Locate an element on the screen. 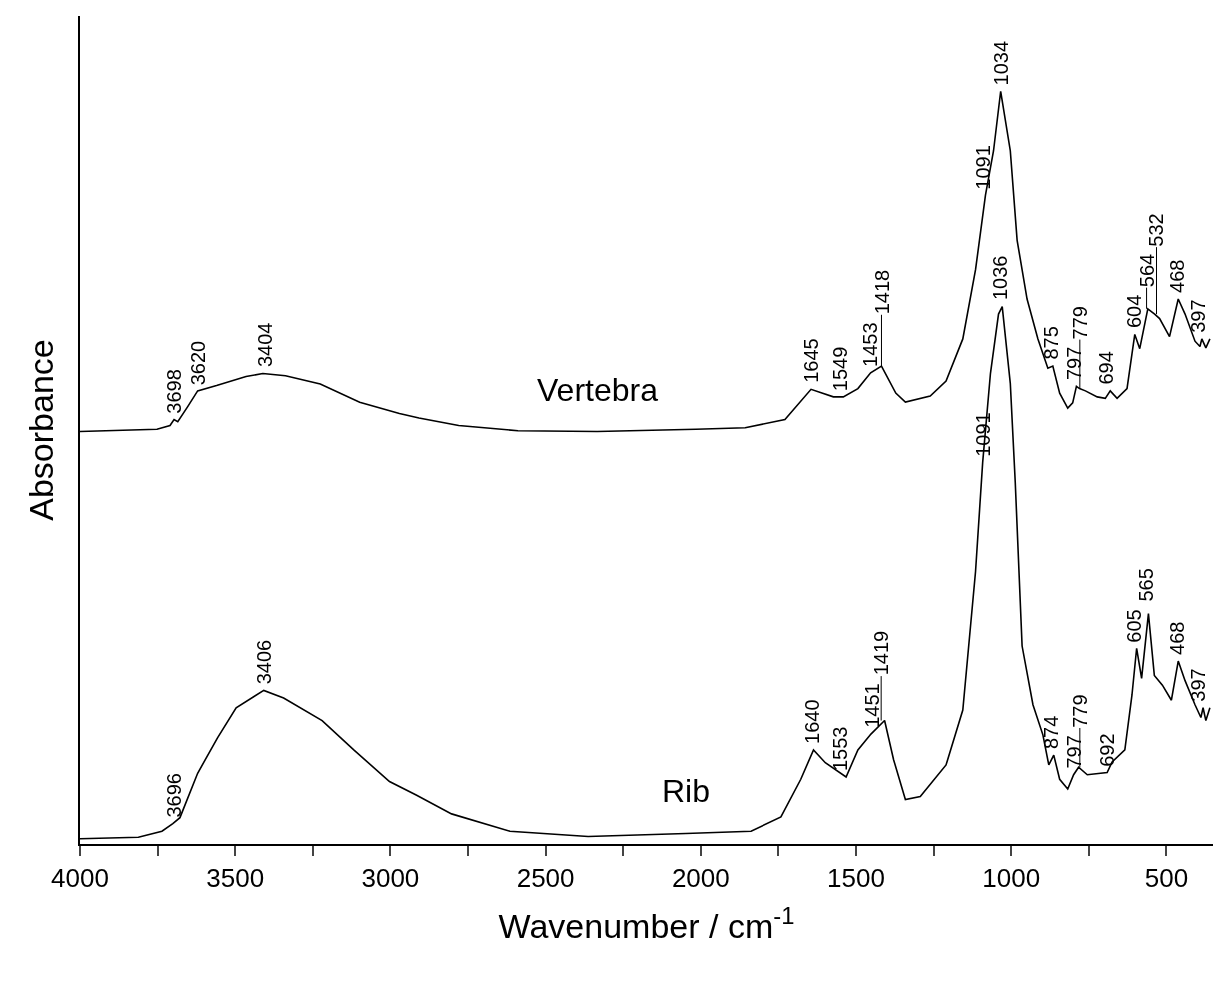 The height and width of the screenshot is (984, 1225). annotation: 694 is located at coordinates (1105, 368).